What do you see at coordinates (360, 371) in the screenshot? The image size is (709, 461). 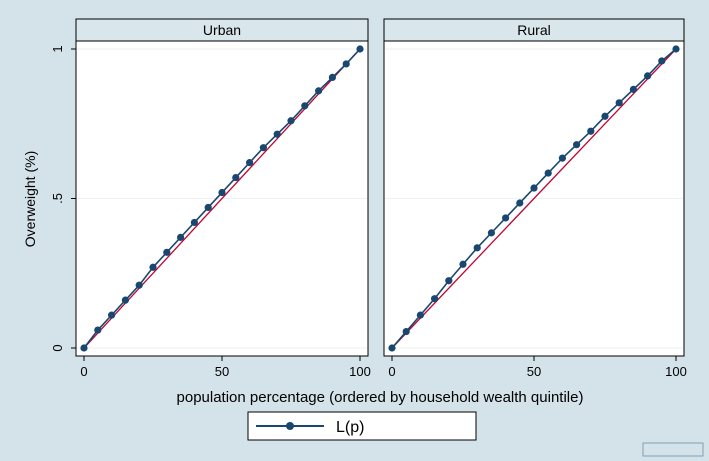 I see `x-tick-label-urban-2: 100` at bounding box center [360, 371].